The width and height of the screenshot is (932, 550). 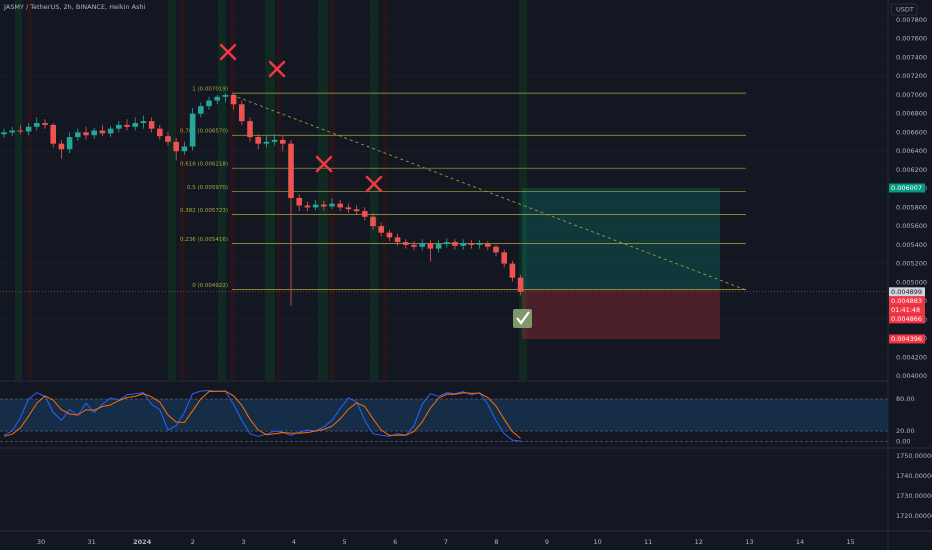 I want to click on x-tick-label: 2024, so click(x=142, y=542).